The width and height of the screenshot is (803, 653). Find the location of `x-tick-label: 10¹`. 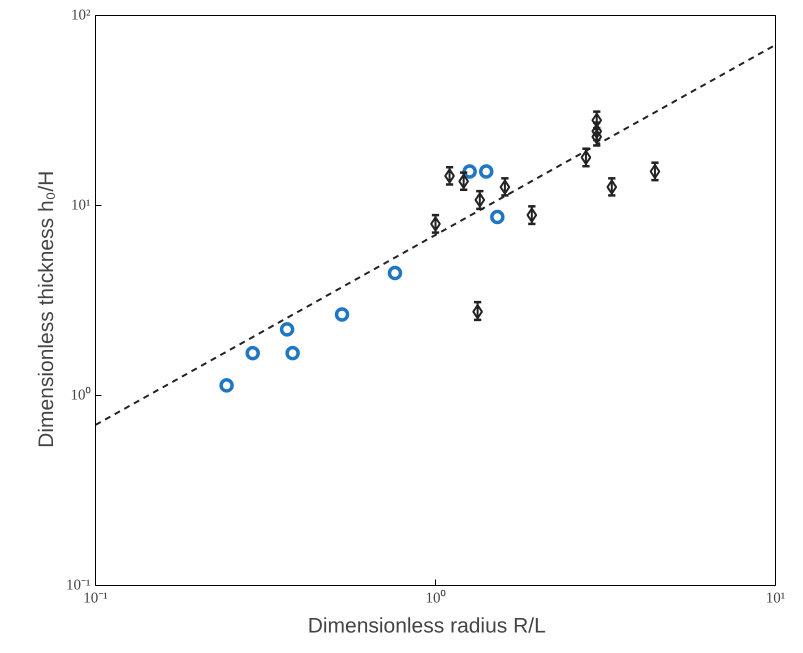

x-tick-label: 10¹ is located at coordinates (776, 598).